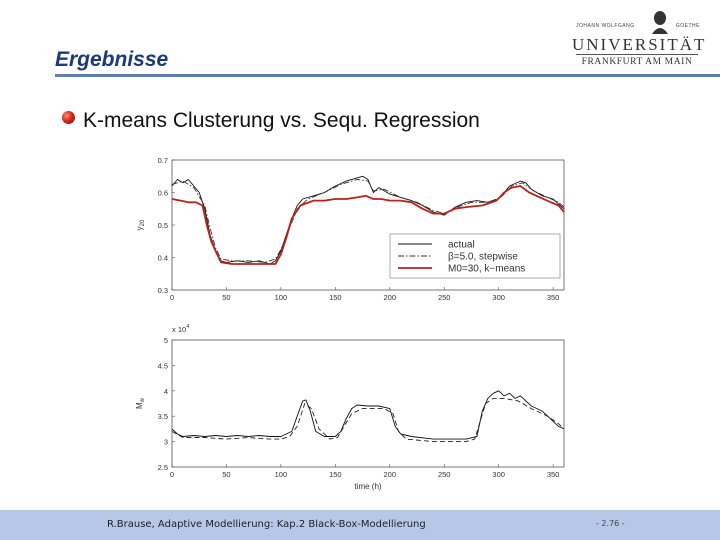 This screenshot has height=540, width=720. What do you see at coordinates (166, 340) in the screenshot?
I see `y-tick-label: 5` at bounding box center [166, 340].